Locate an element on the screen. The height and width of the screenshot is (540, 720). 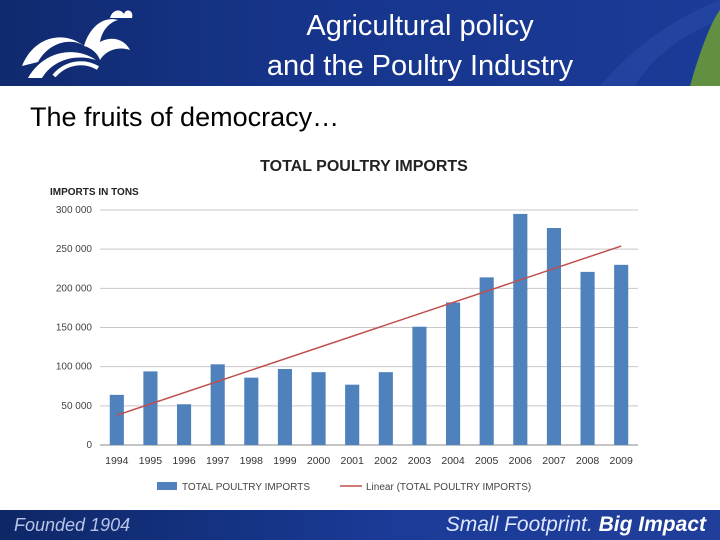
x-tick-label: 2002 is located at coordinates (386, 461).